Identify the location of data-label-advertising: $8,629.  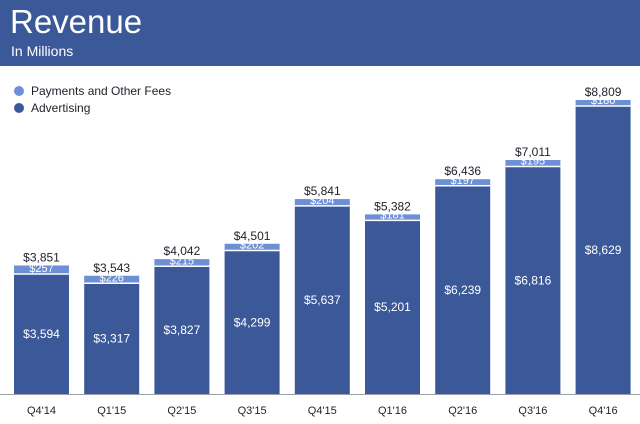
(603, 250).